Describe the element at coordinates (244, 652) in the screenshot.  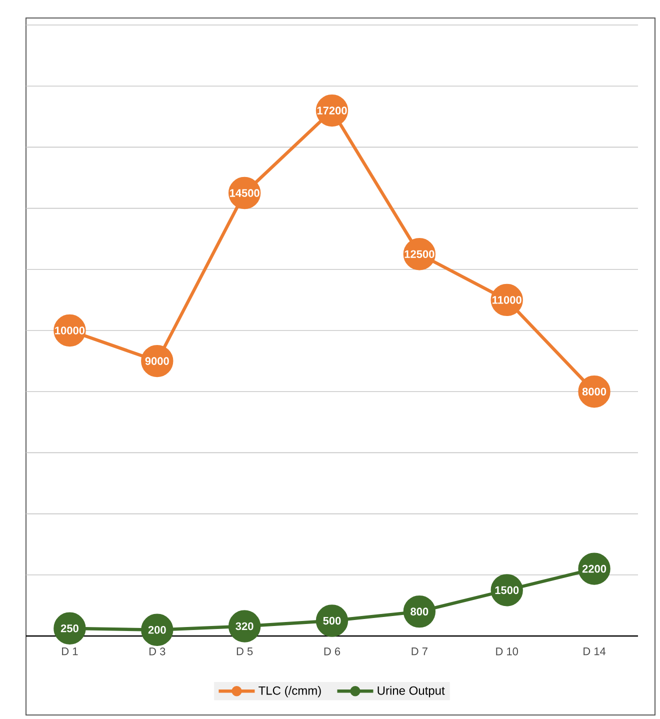
I see `x-tick-label: D 5` at that location.